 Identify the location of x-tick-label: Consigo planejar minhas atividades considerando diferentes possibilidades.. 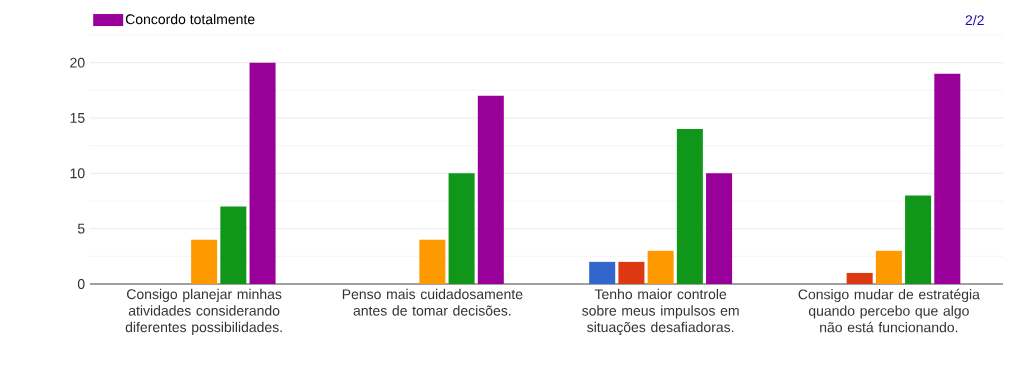
(203, 311).